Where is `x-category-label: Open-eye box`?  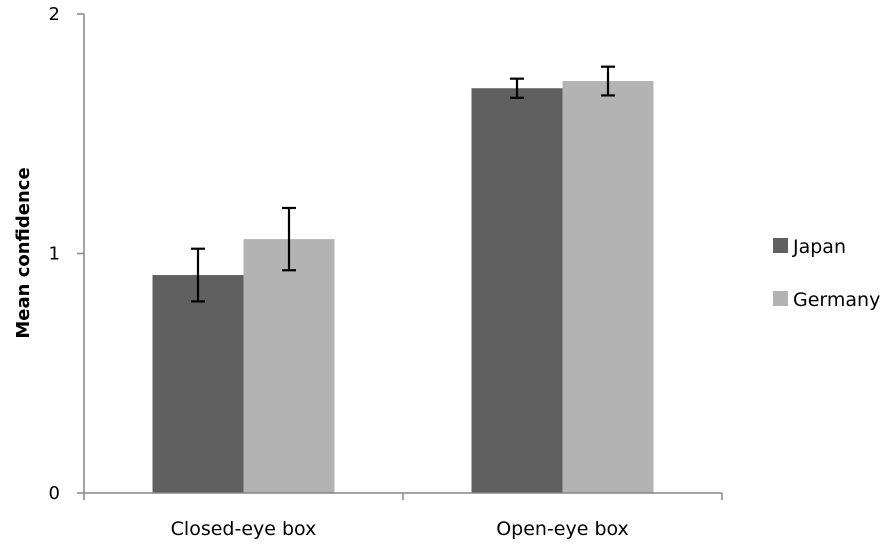
x-category-label: Open-eye box is located at coordinates (562, 529).